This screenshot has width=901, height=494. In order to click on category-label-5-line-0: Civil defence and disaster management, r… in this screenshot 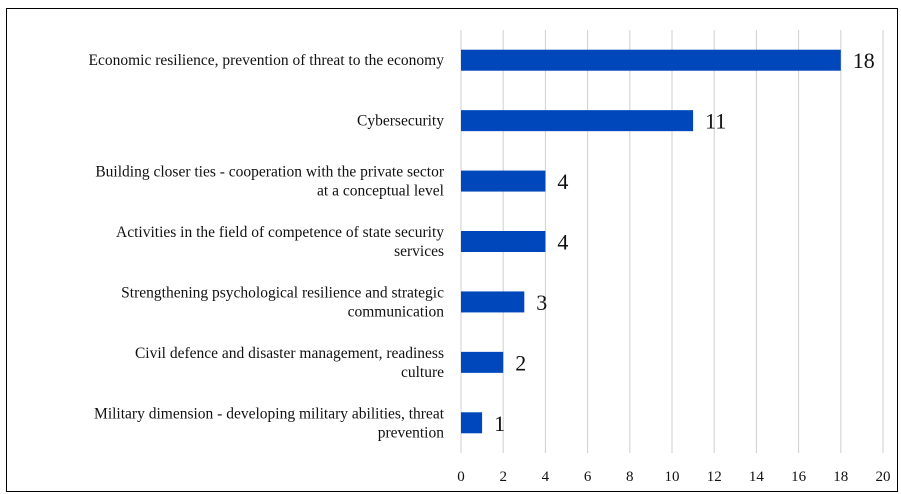, I will do `click(289, 353)`.